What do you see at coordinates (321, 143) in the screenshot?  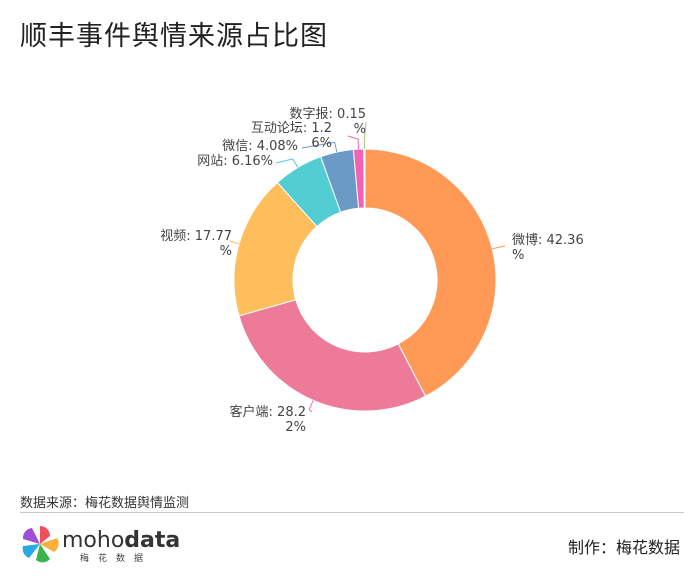 I see `slice-label-互动论坛-1: 6%` at bounding box center [321, 143].